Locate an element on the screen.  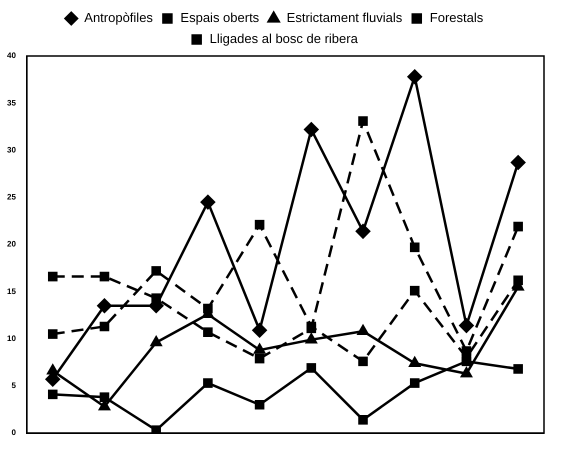
legend-label: Forestals is located at coordinates (457, 18).